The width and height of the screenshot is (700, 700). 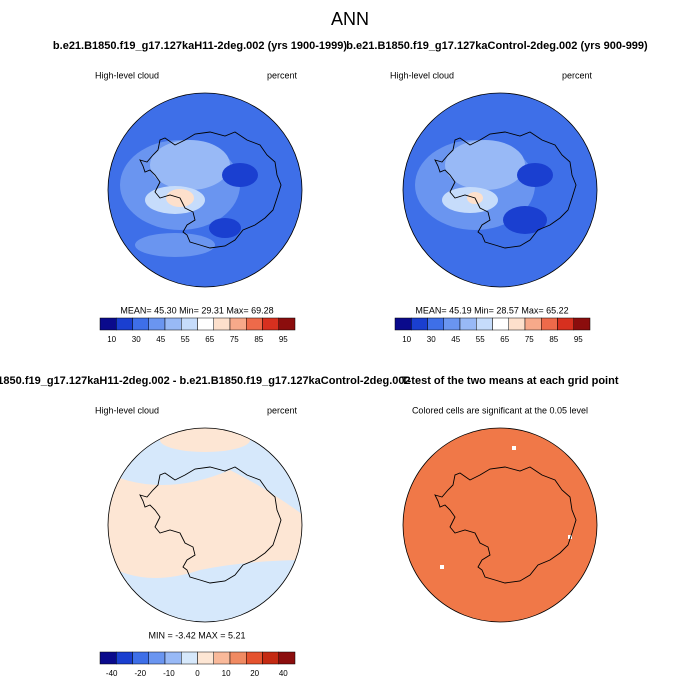 What do you see at coordinates (169, 673) in the screenshot?
I see `colorbar-label: -10` at bounding box center [169, 673].